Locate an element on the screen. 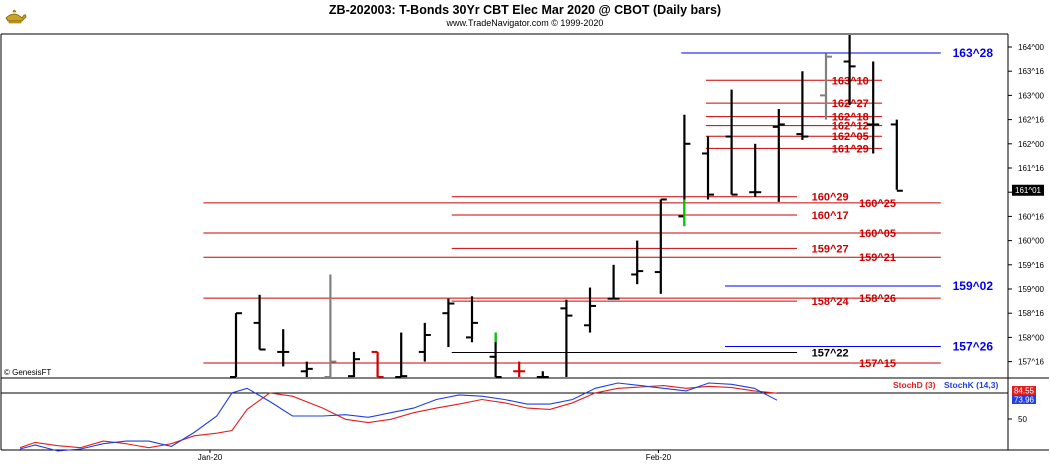  level-label: 159^27 is located at coordinates (830, 249).